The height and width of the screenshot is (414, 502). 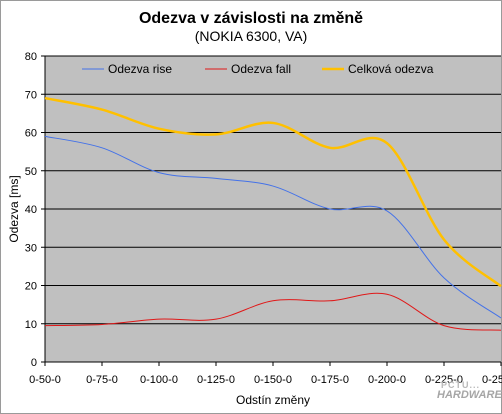 What do you see at coordinates (251, 18) in the screenshot?
I see `chart-title: Odezva v závislosti na změně` at bounding box center [251, 18].